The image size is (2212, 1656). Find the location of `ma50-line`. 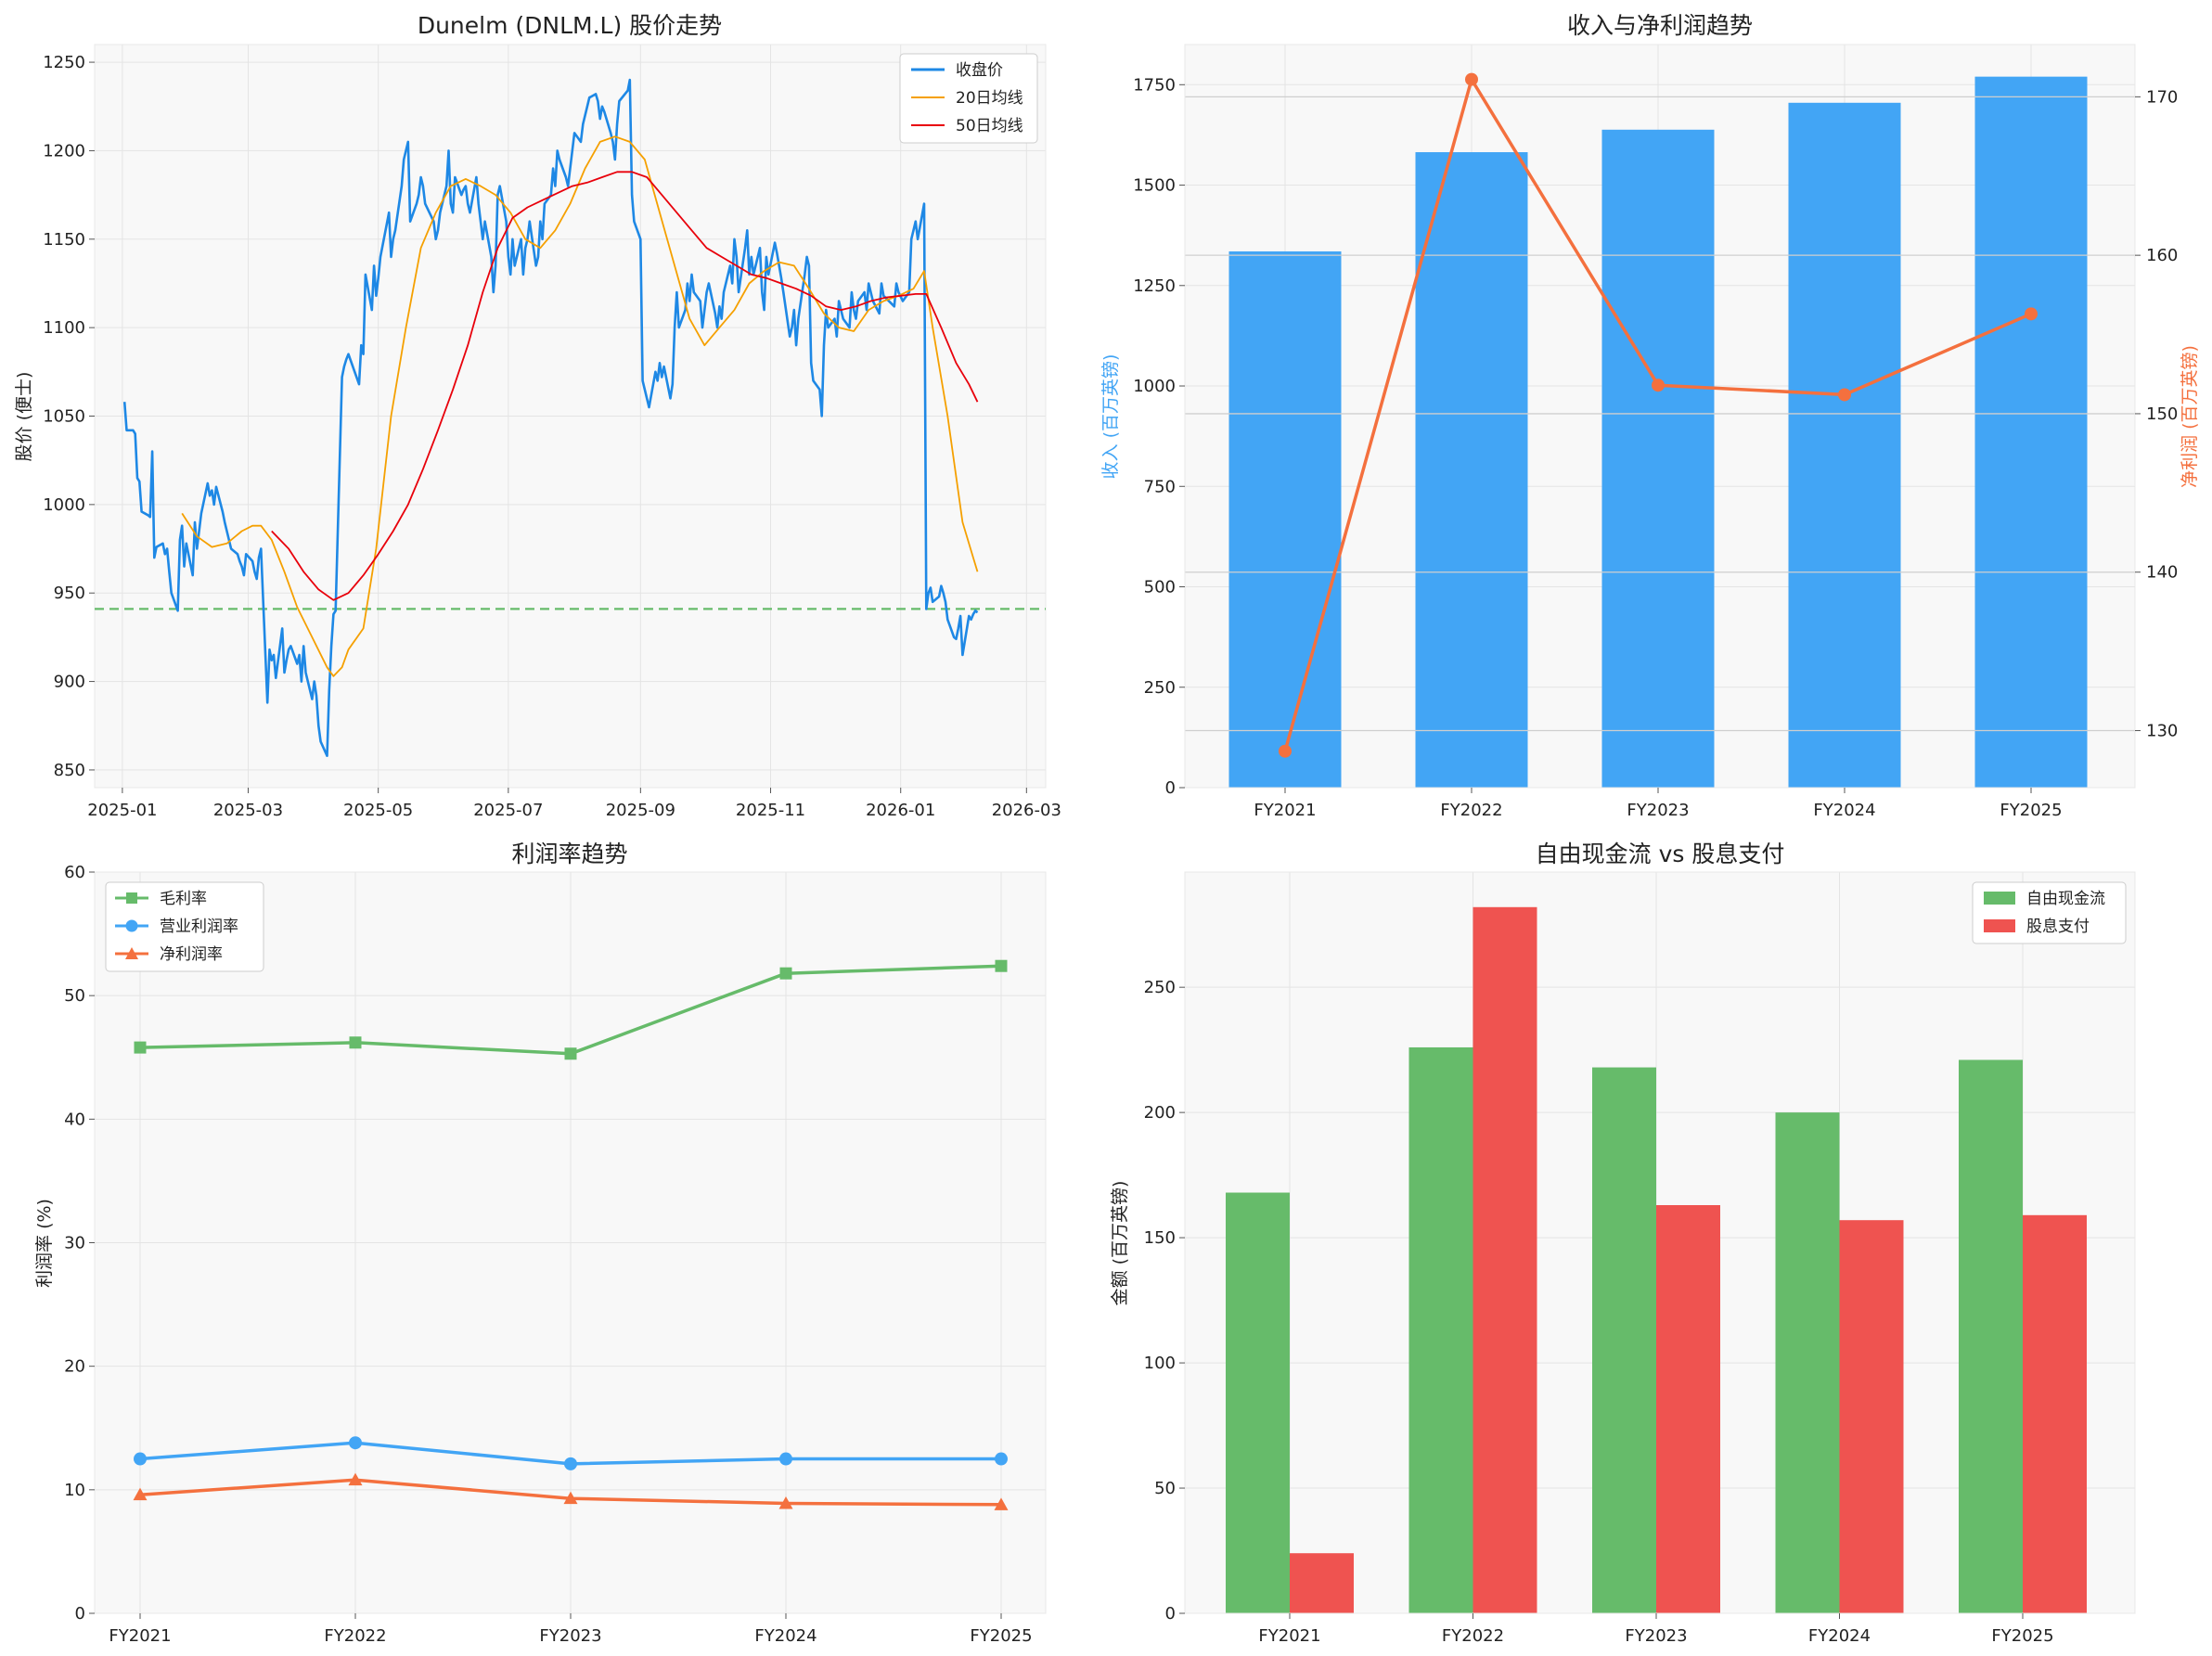

ma50-line is located at coordinates (625, 386).